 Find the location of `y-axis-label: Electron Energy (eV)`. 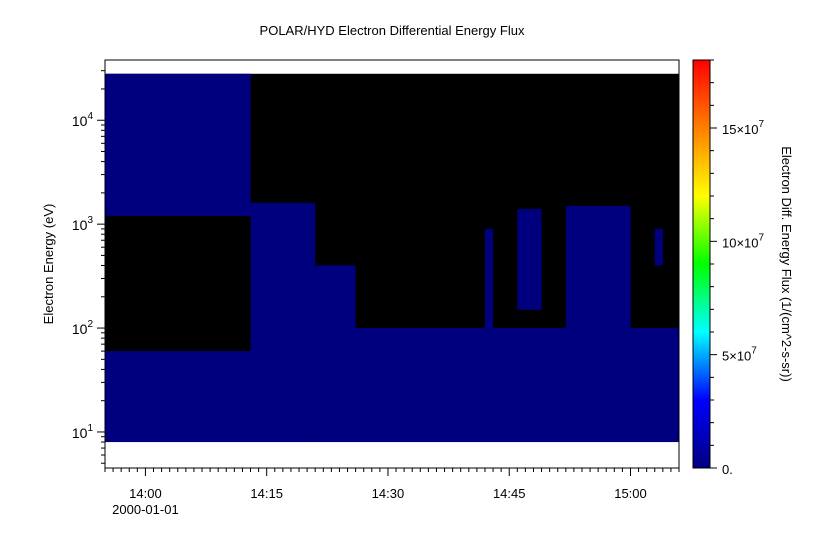

y-axis-label: Electron Energy (eV) is located at coordinates (48, 264).